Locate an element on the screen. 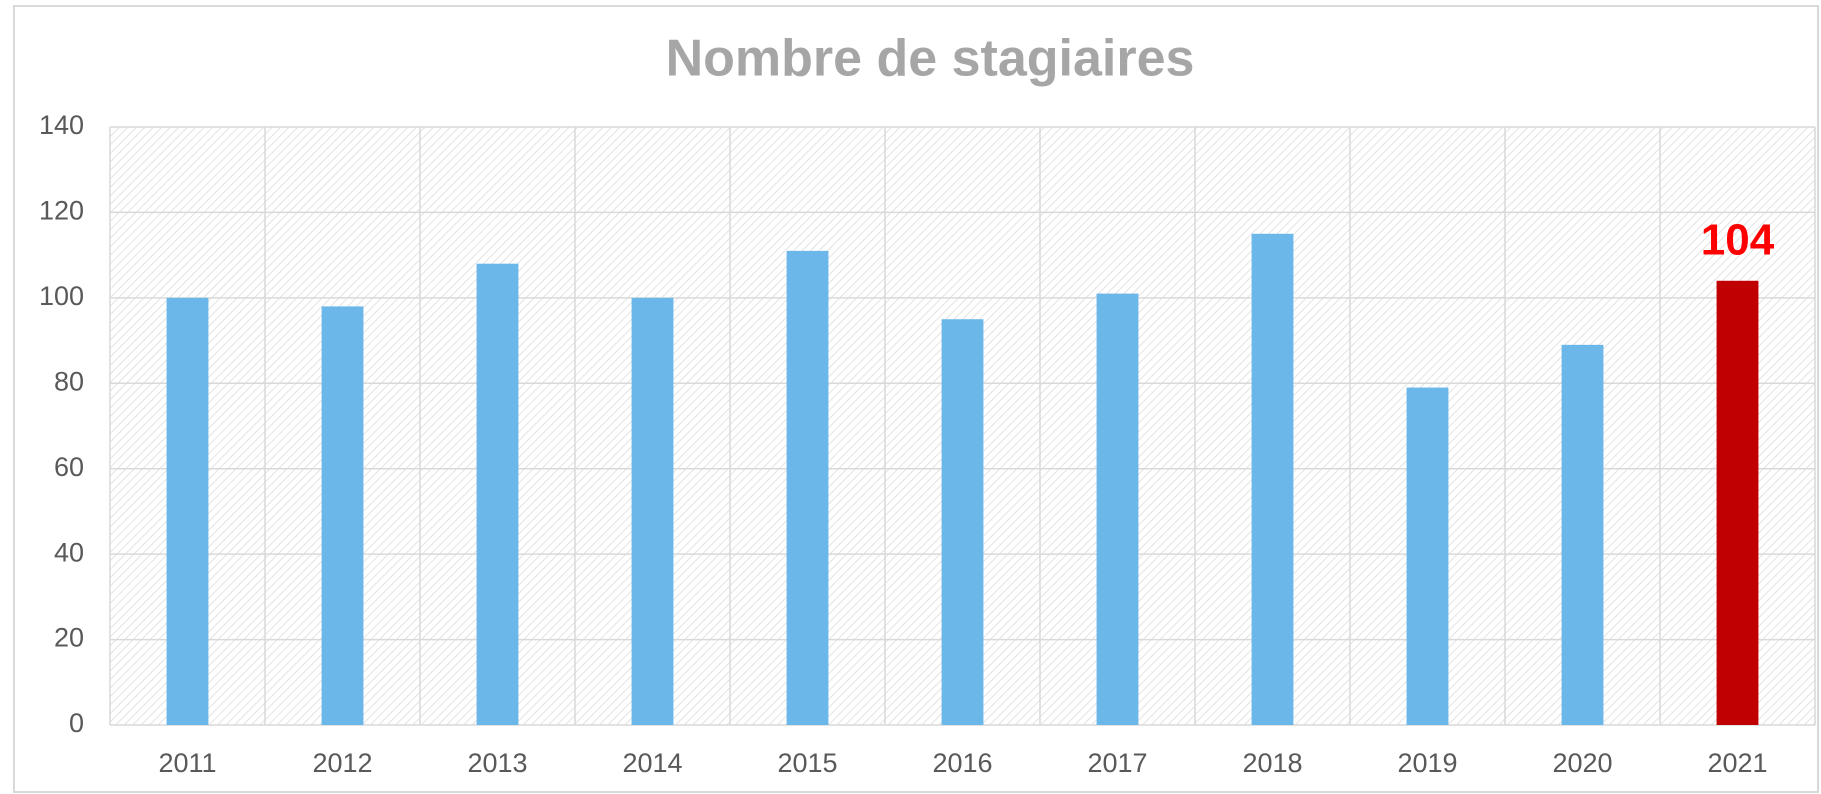 This screenshot has height=794, width=1821. x-tick-label: 2015 is located at coordinates (807, 763).